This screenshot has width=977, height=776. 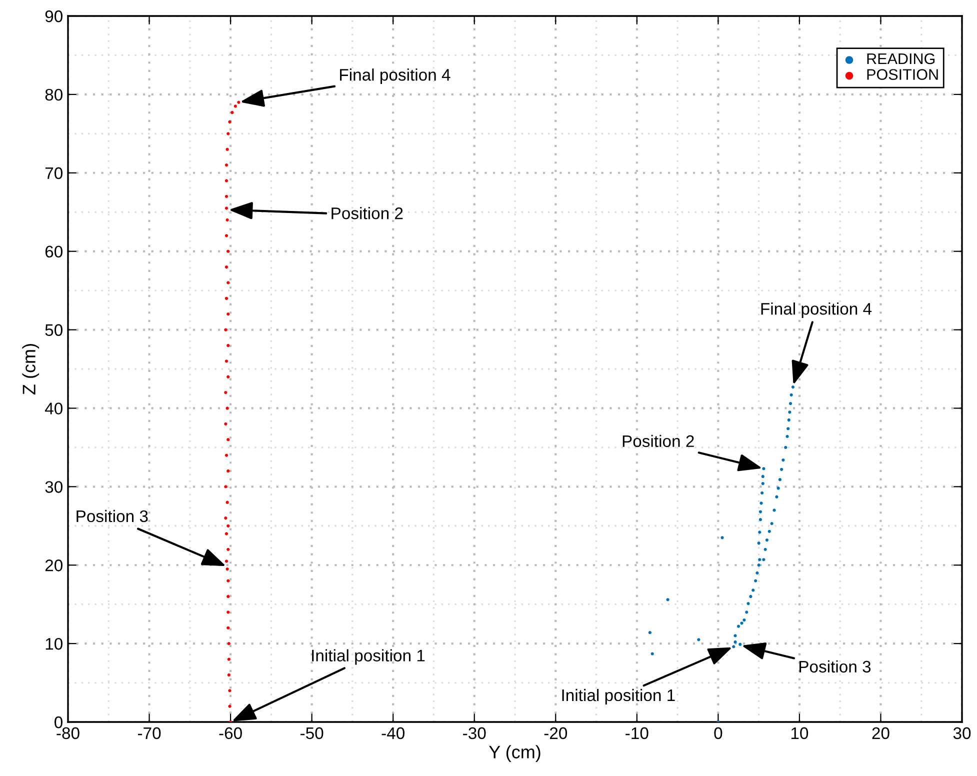 What do you see at coordinates (514, 753) in the screenshot?
I see `x-axis-title: Y (cm)` at bounding box center [514, 753].